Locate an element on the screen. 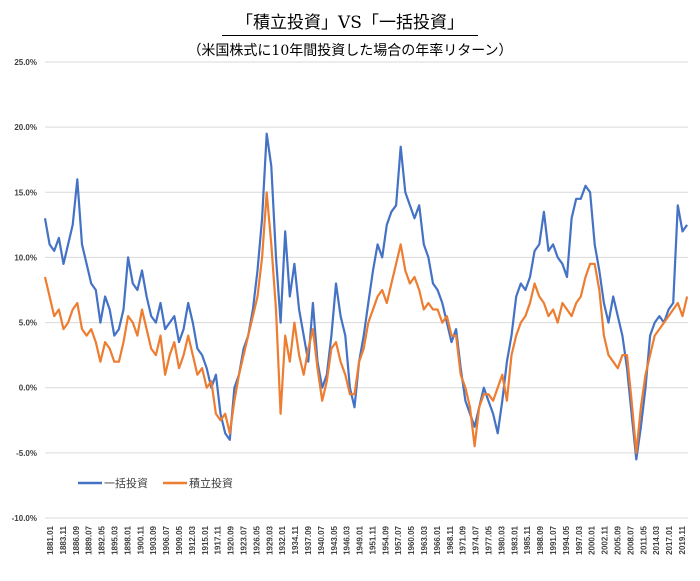 The height and width of the screenshot is (581, 700). chart-title-text: 「積立投資」VS「一括投資」 is located at coordinates (350, 24).